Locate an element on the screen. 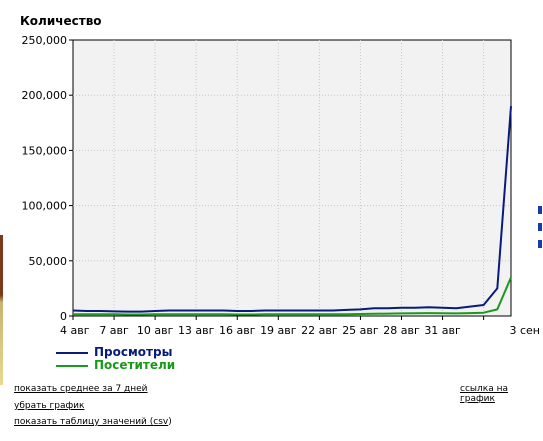 This screenshot has height=441, width=543. link-graph-url: ссылка на график is located at coordinates (484, 394).